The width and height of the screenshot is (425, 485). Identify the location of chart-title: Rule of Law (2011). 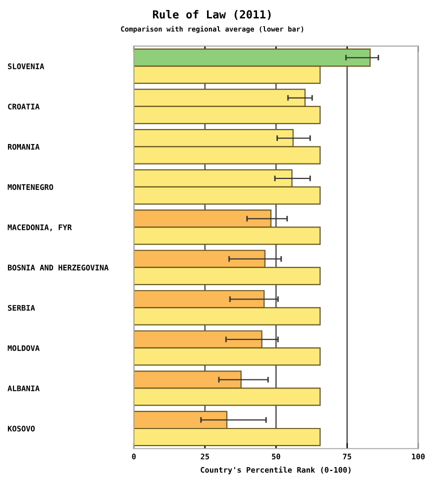
(212, 15).